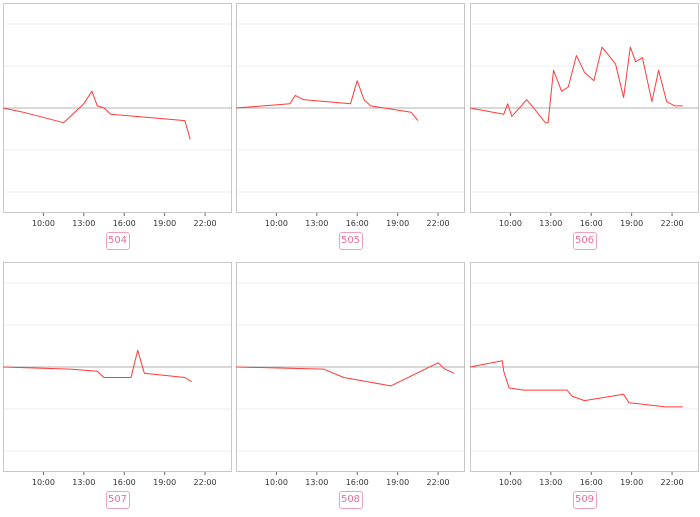 Image resolution: width=700 pixels, height=517 pixels. Describe the element at coordinates (117, 500) in the screenshot. I see `panel-badge: 507` at that location.